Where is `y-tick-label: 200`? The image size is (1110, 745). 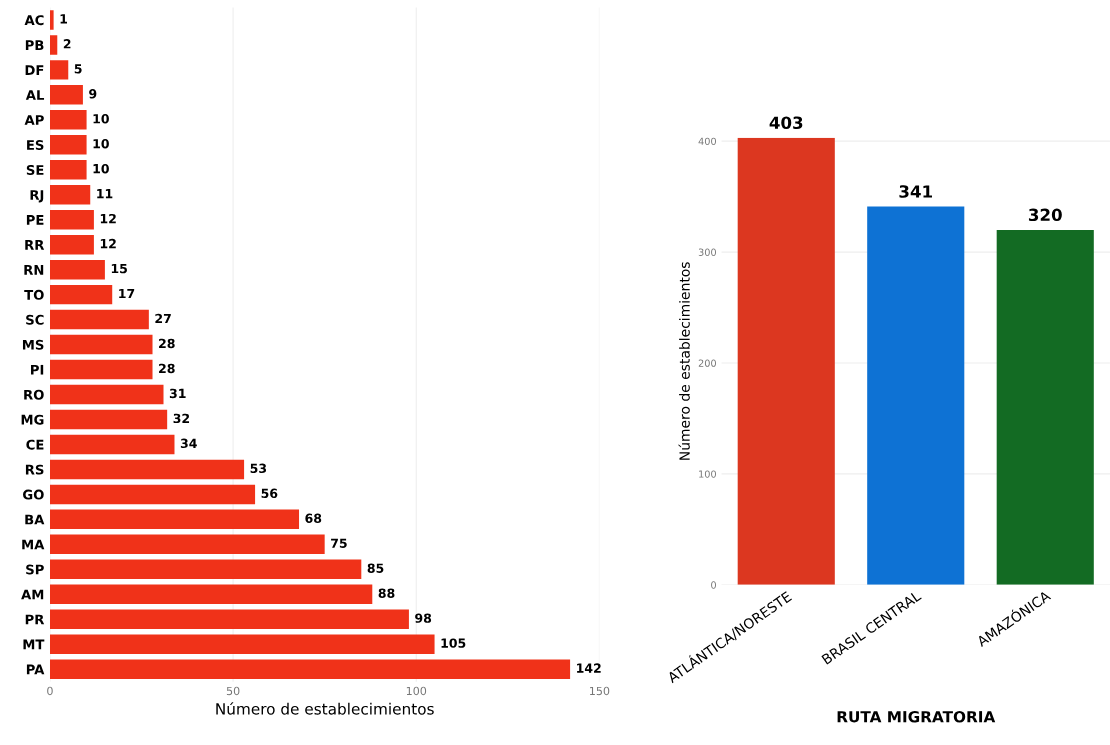 y-tick-label: 200 is located at coordinates (707, 363).